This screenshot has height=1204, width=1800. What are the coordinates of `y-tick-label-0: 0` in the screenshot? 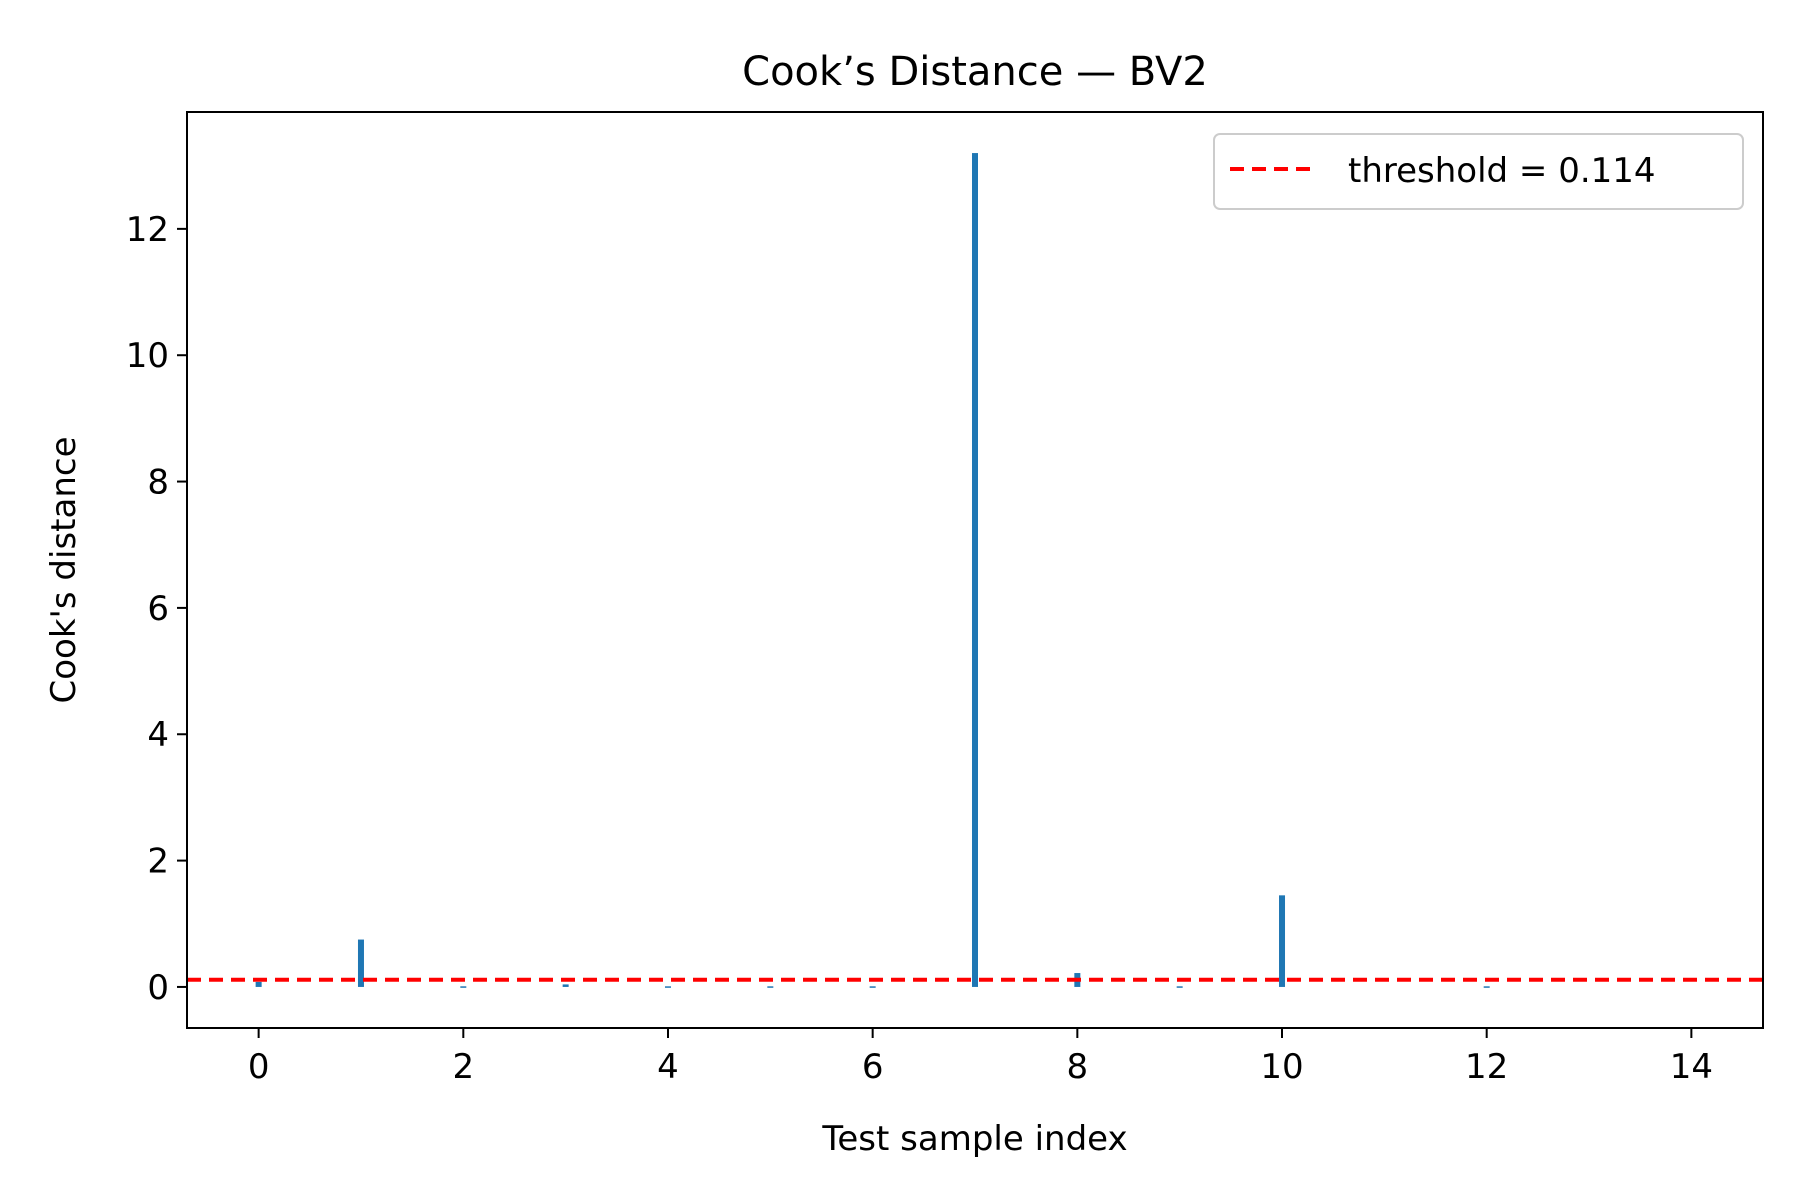 It's located at (158, 988).